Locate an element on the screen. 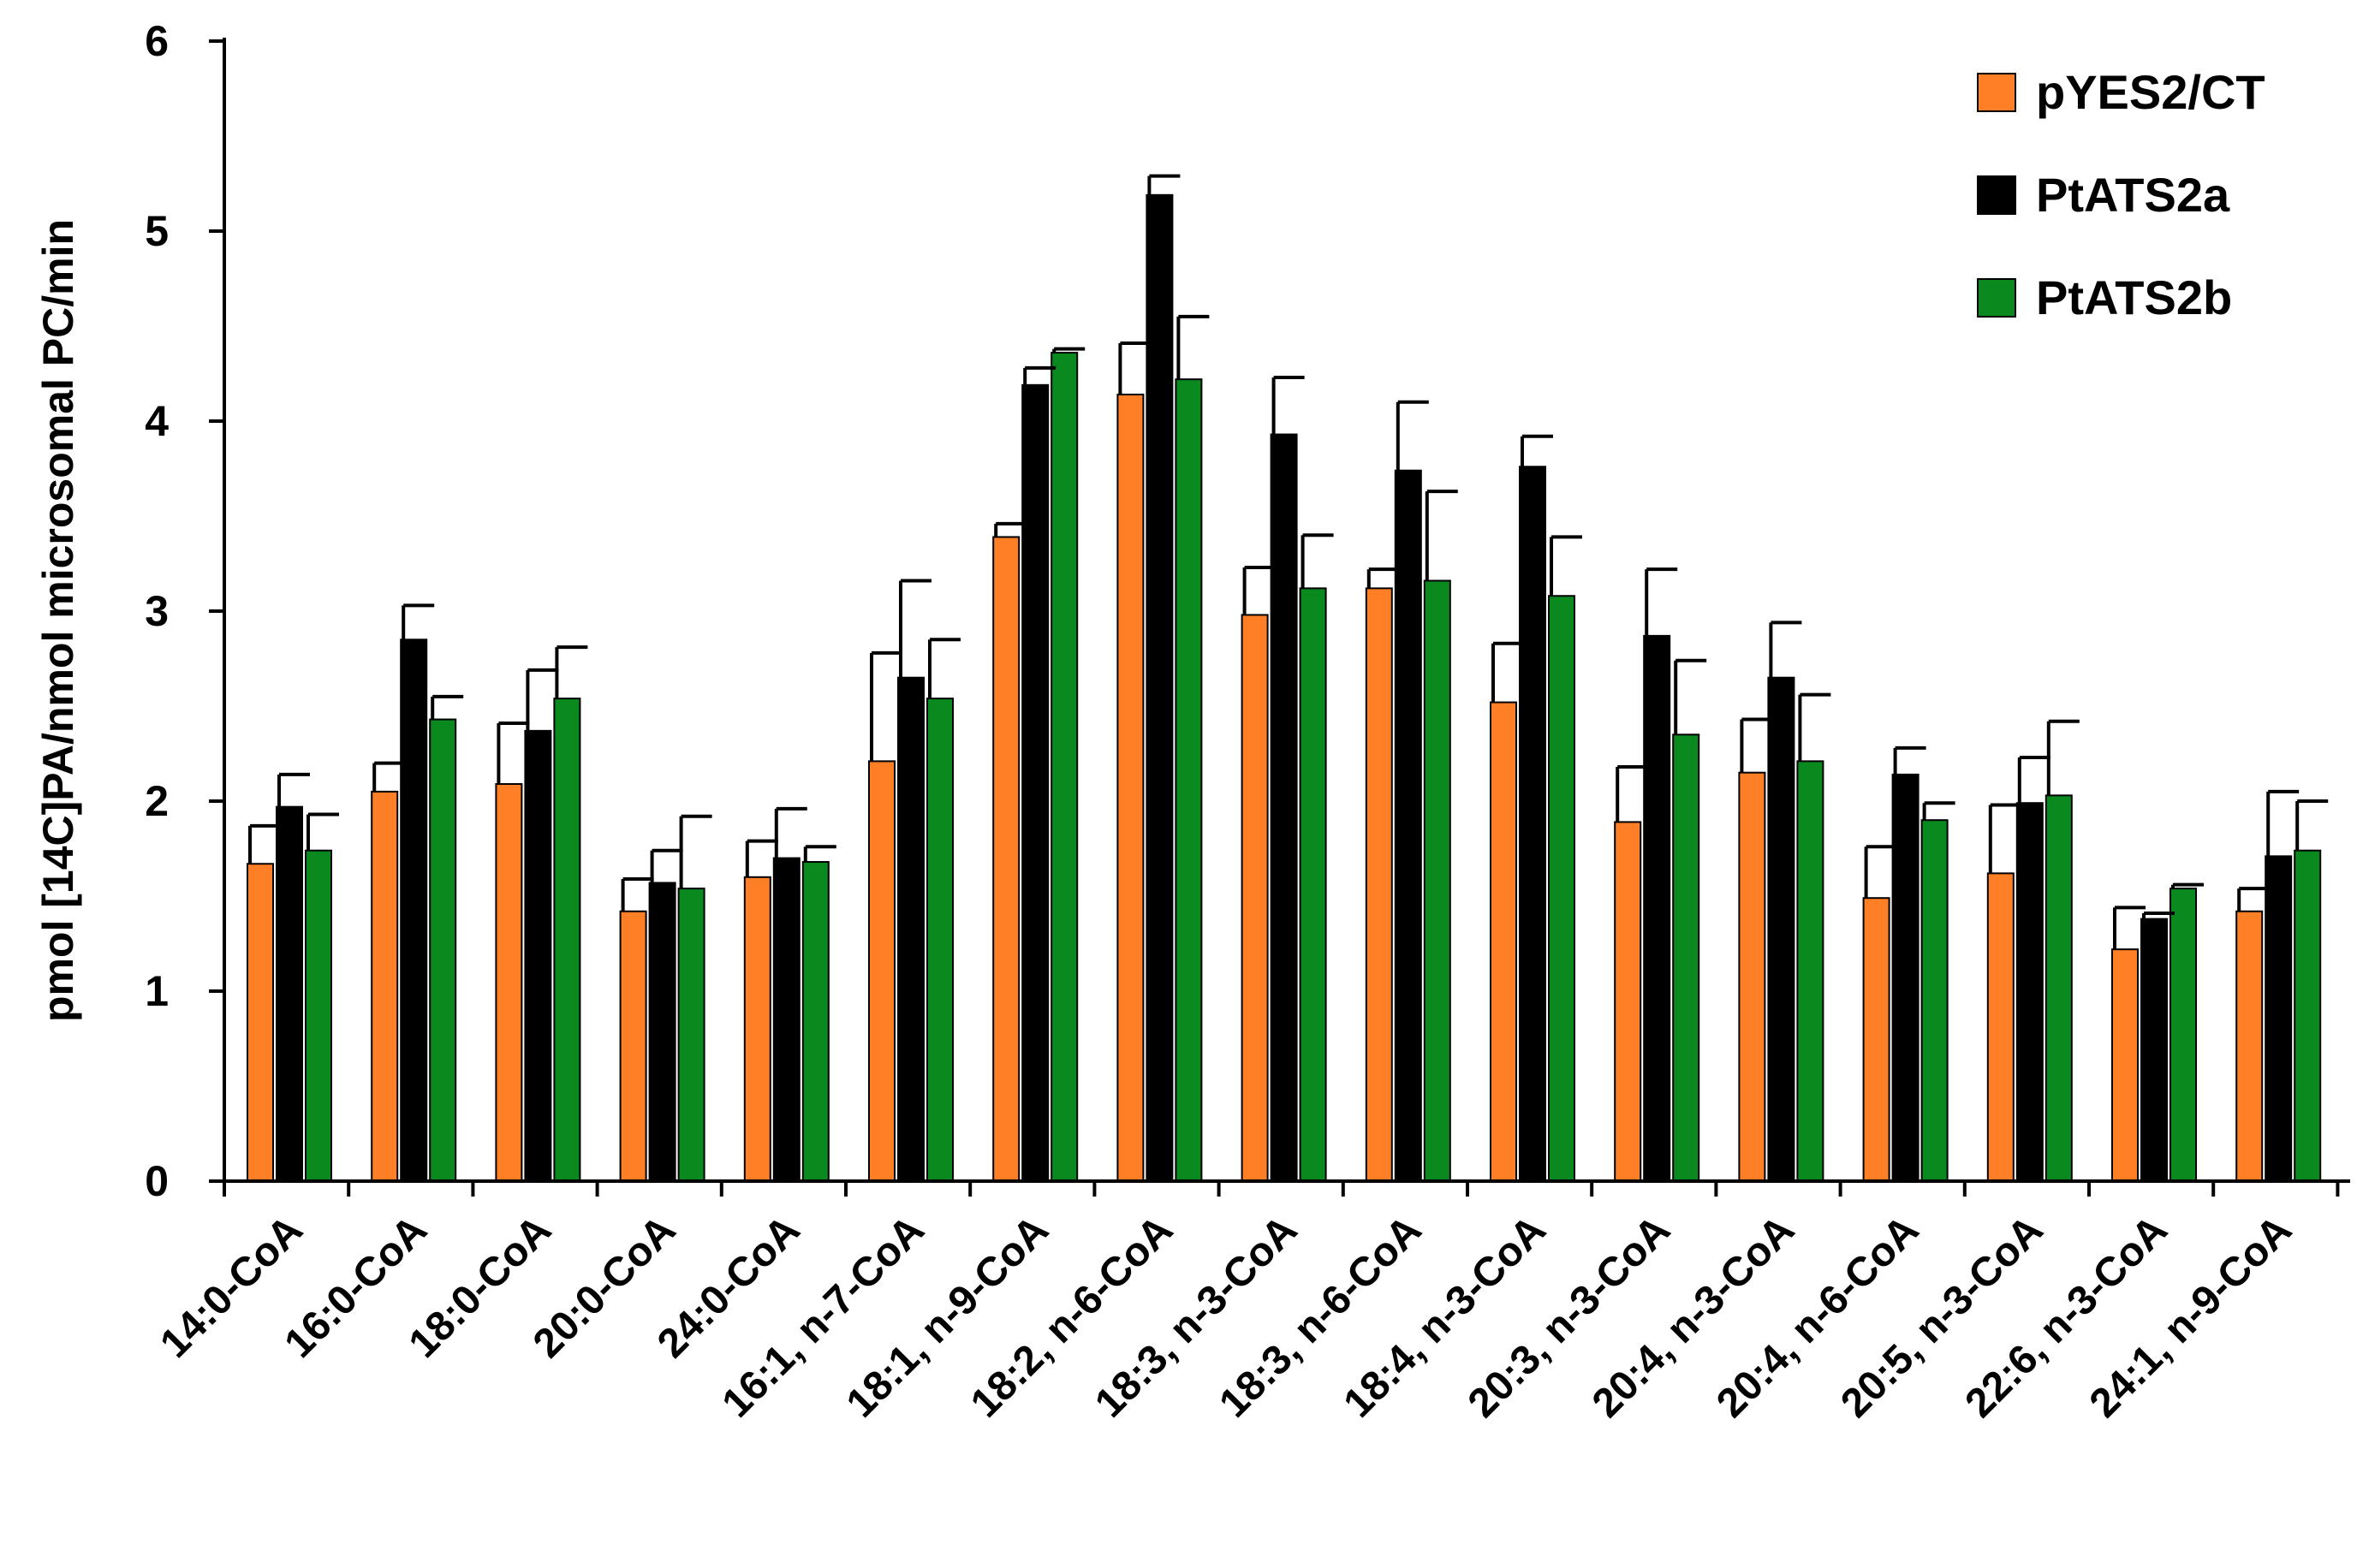 The height and width of the screenshot is (1568, 2357). y-tick-label: 2 is located at coordinates (157, 801).